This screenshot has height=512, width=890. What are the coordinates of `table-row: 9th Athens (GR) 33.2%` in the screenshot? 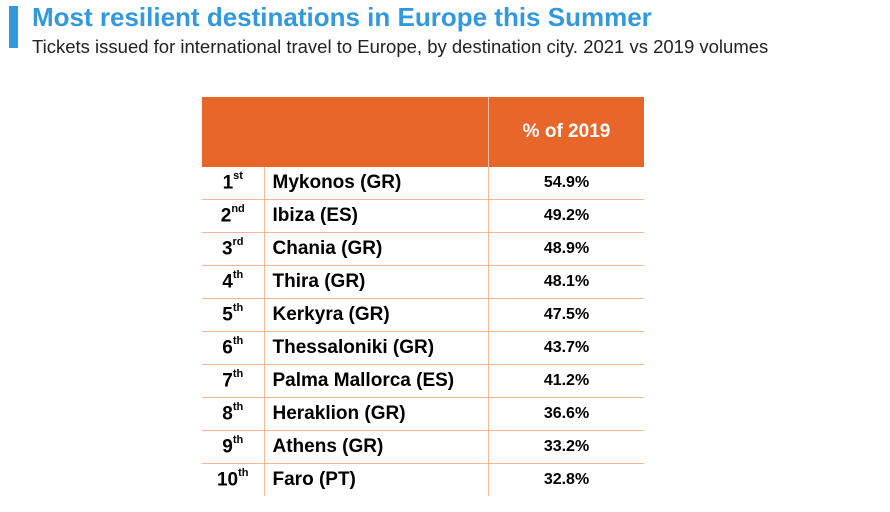 It's located at (423, 447).